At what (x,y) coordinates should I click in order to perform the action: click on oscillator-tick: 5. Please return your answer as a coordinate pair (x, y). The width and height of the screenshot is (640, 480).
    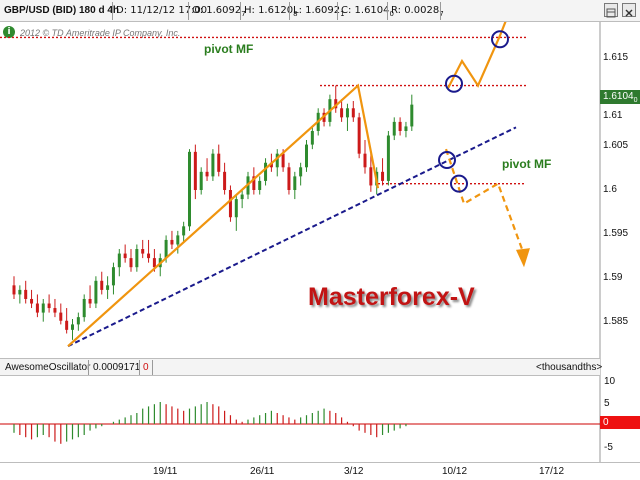
    Looking at the image, I should click on (607, 403).